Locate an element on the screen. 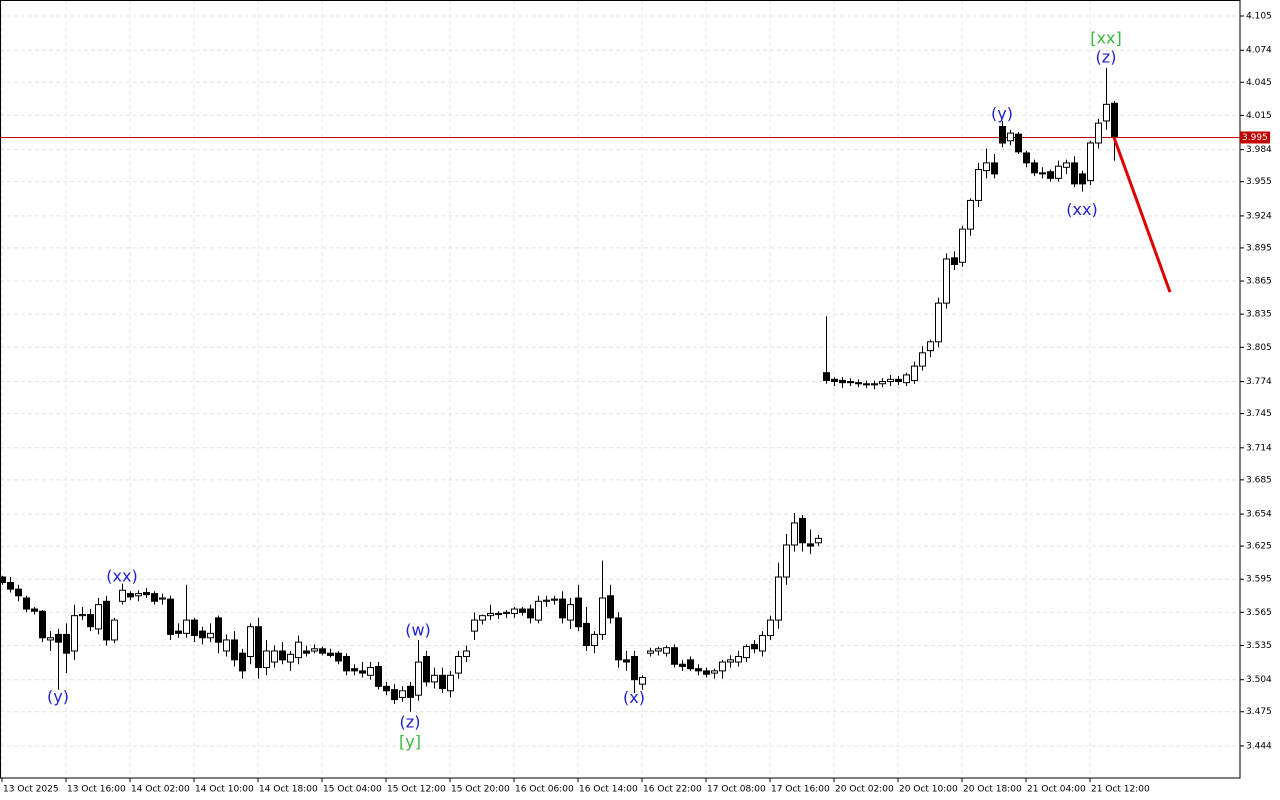 The height and width of the screenshot is (800, 1280). y-tick-label: 3.714 is located at coordinates (1259, 448).